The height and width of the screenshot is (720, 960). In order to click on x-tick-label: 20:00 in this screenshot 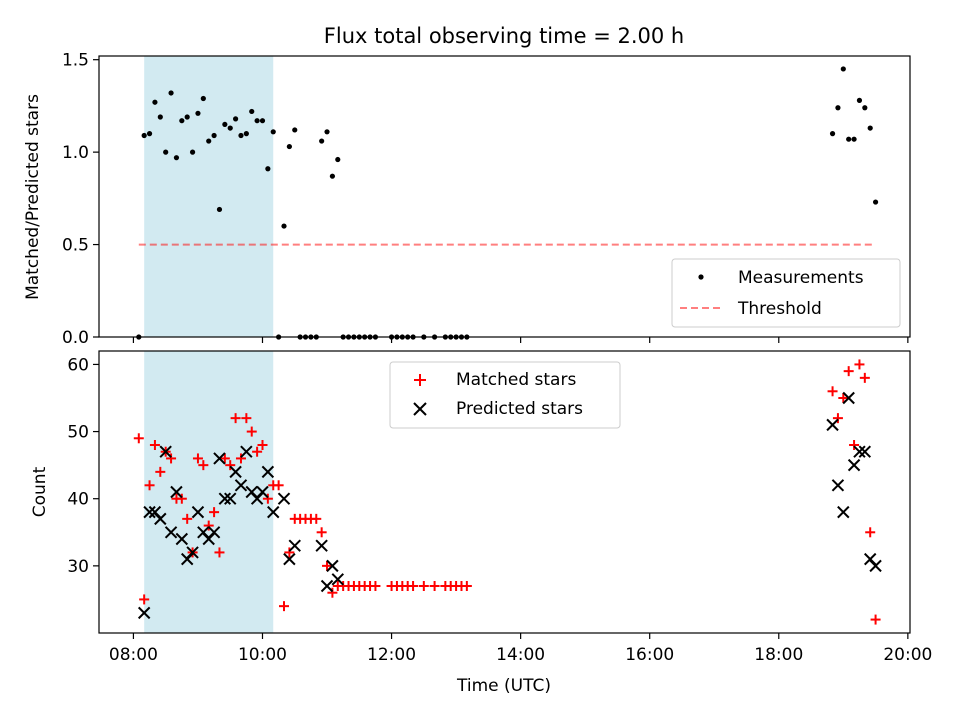, I will do `click(907, 655)`.